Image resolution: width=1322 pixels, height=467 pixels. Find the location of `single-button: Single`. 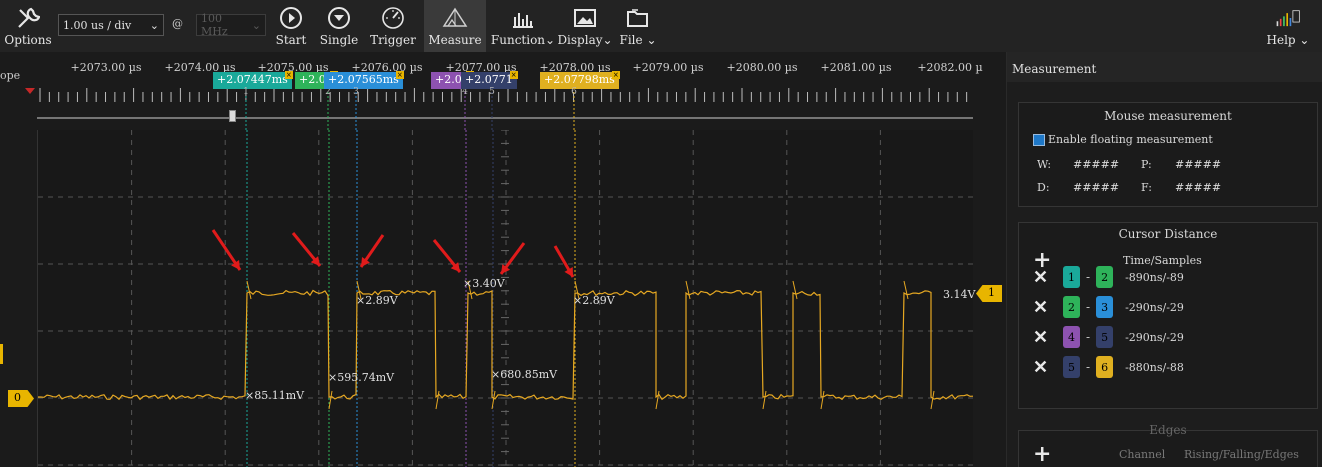

single-button: Single is located at coordinates (339, 26).